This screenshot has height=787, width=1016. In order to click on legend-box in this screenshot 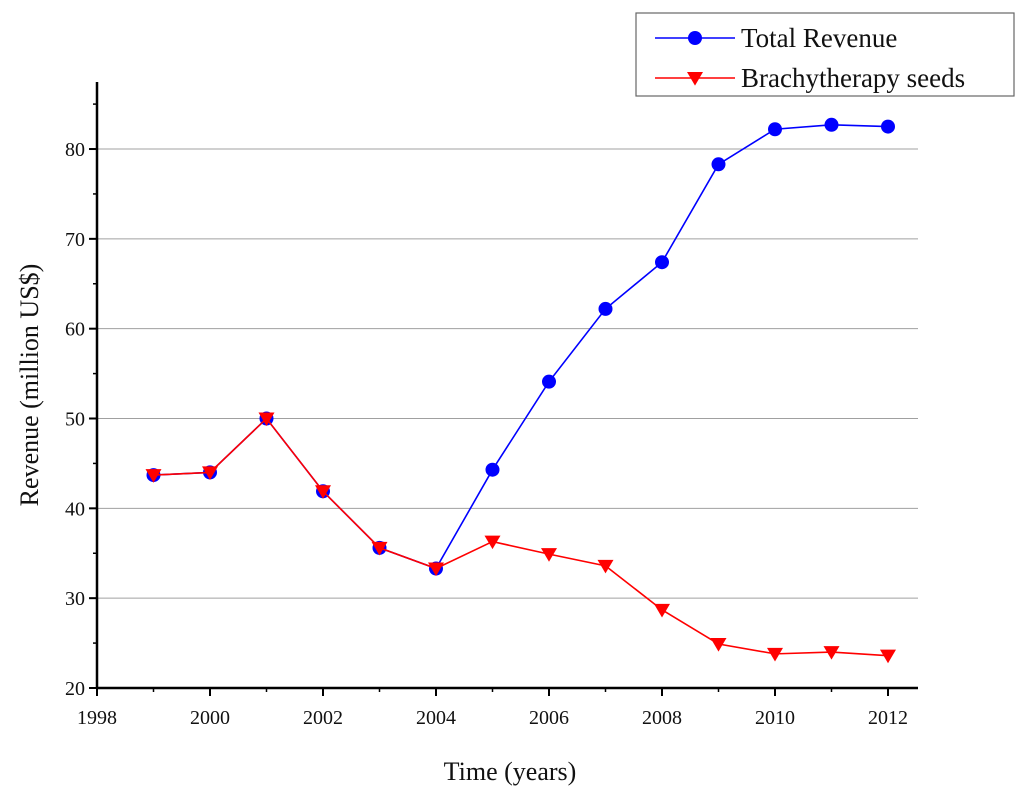, I will do `click(825, 54)`.